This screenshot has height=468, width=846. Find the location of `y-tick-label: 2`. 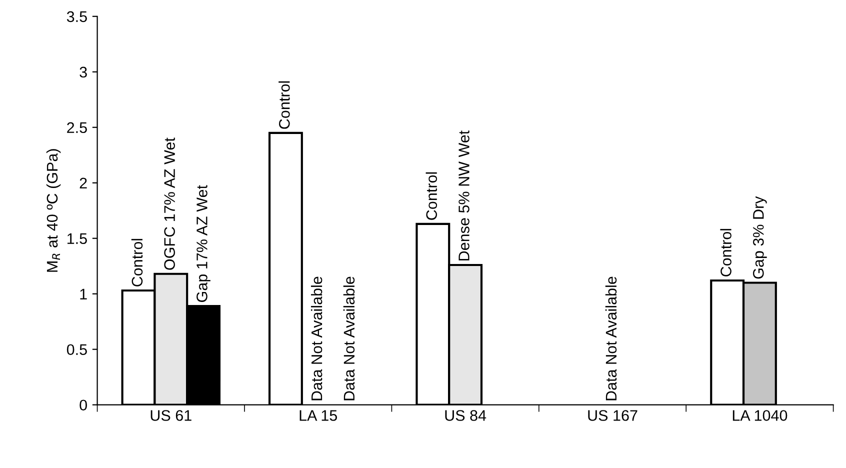

y-tick-label: 2 is located at coordinates (83, 183).